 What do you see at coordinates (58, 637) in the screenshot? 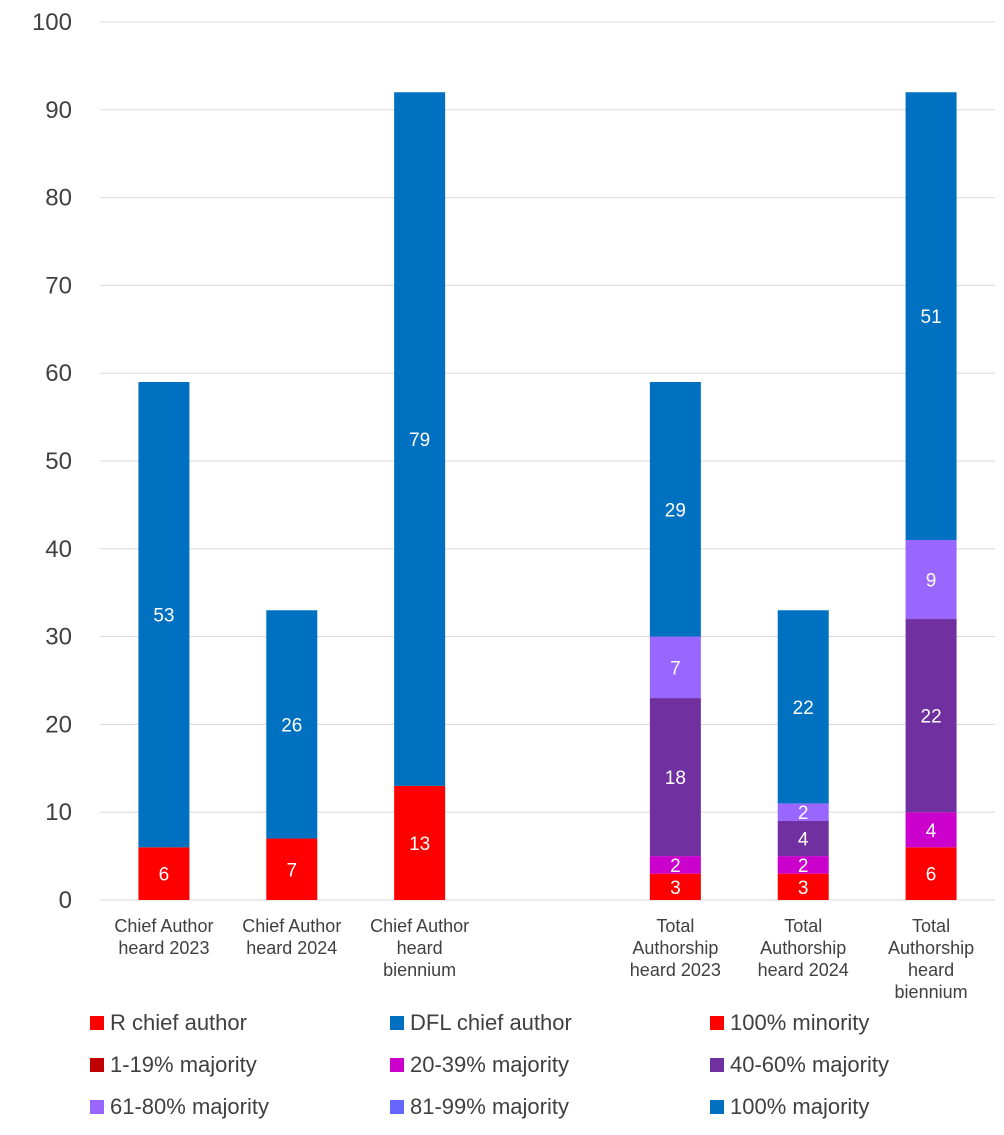
I see `y-tick-label: 30` at bounding box center [58, 637].